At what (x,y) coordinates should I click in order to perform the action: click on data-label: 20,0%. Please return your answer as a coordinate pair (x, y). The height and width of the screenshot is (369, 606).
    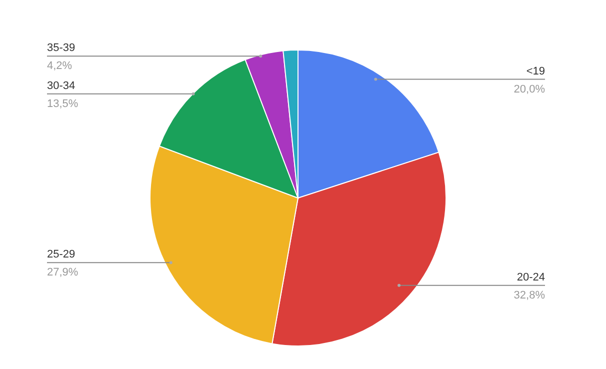
    Looking at the image, I should click on (530, 89).